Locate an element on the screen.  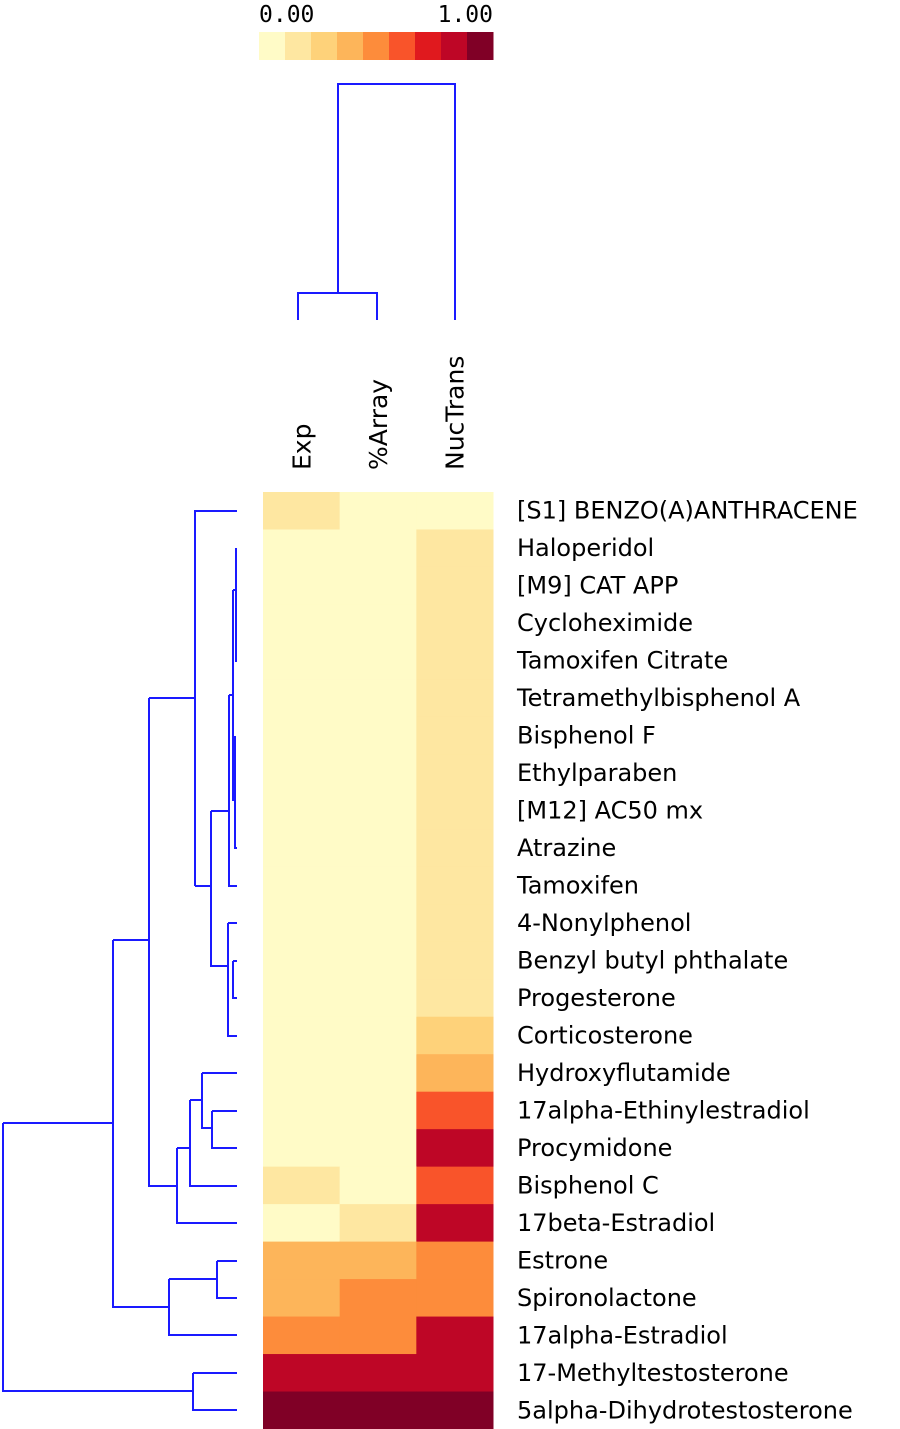
color-scale-bar is located at coordinates (376, 46).